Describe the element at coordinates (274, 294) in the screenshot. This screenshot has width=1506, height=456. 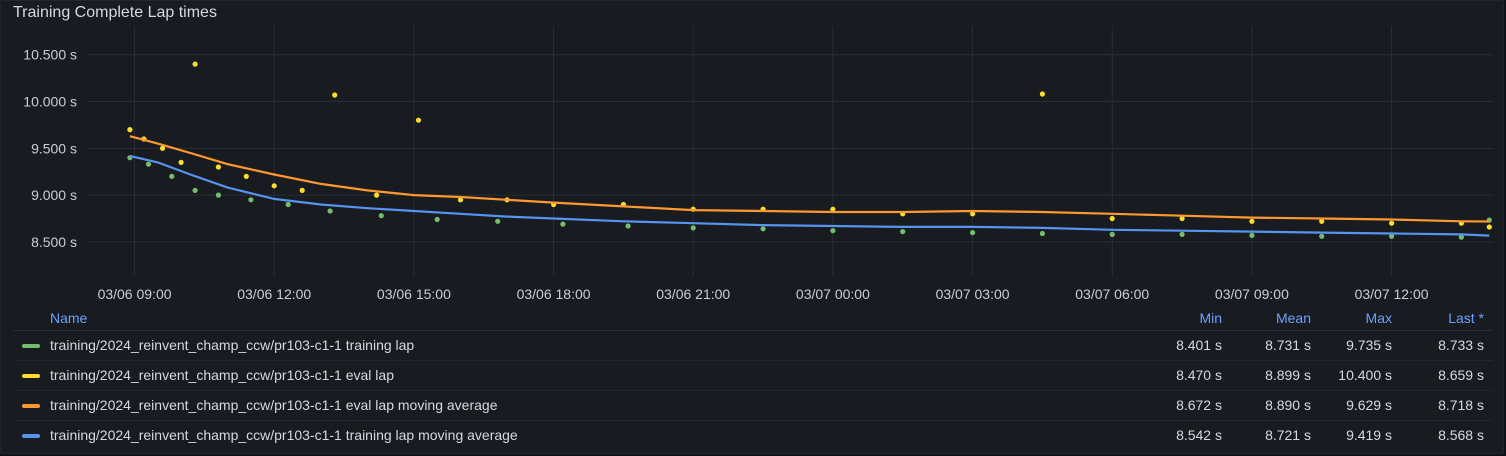
I see `x-tick-label: 03/06 12:00` at that location.